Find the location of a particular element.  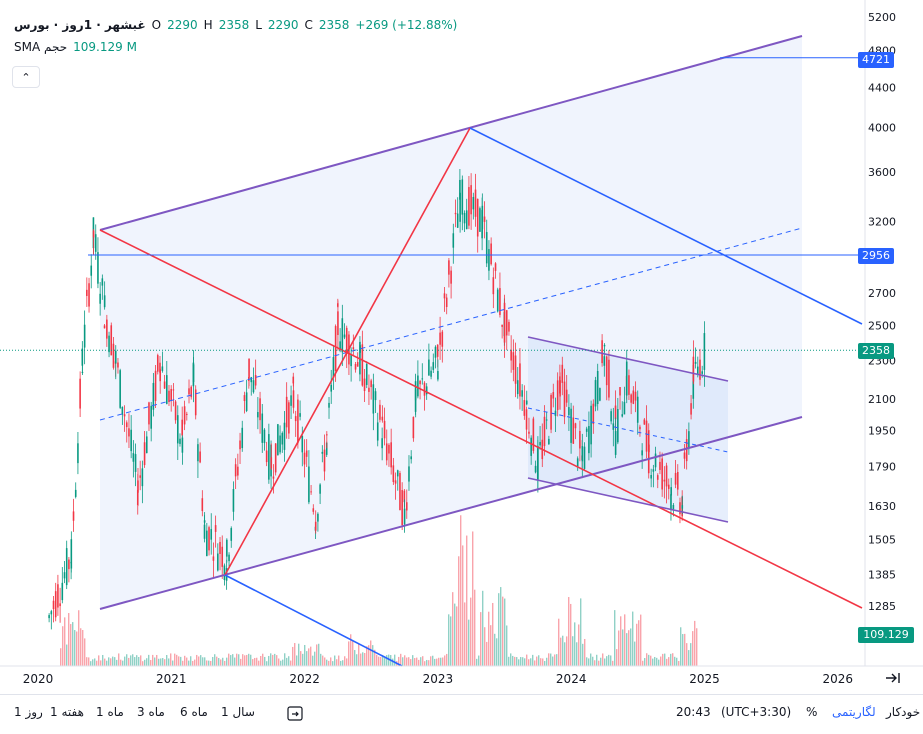

timeframe-6m: 6 ماه is located at coordinates (194, 712).